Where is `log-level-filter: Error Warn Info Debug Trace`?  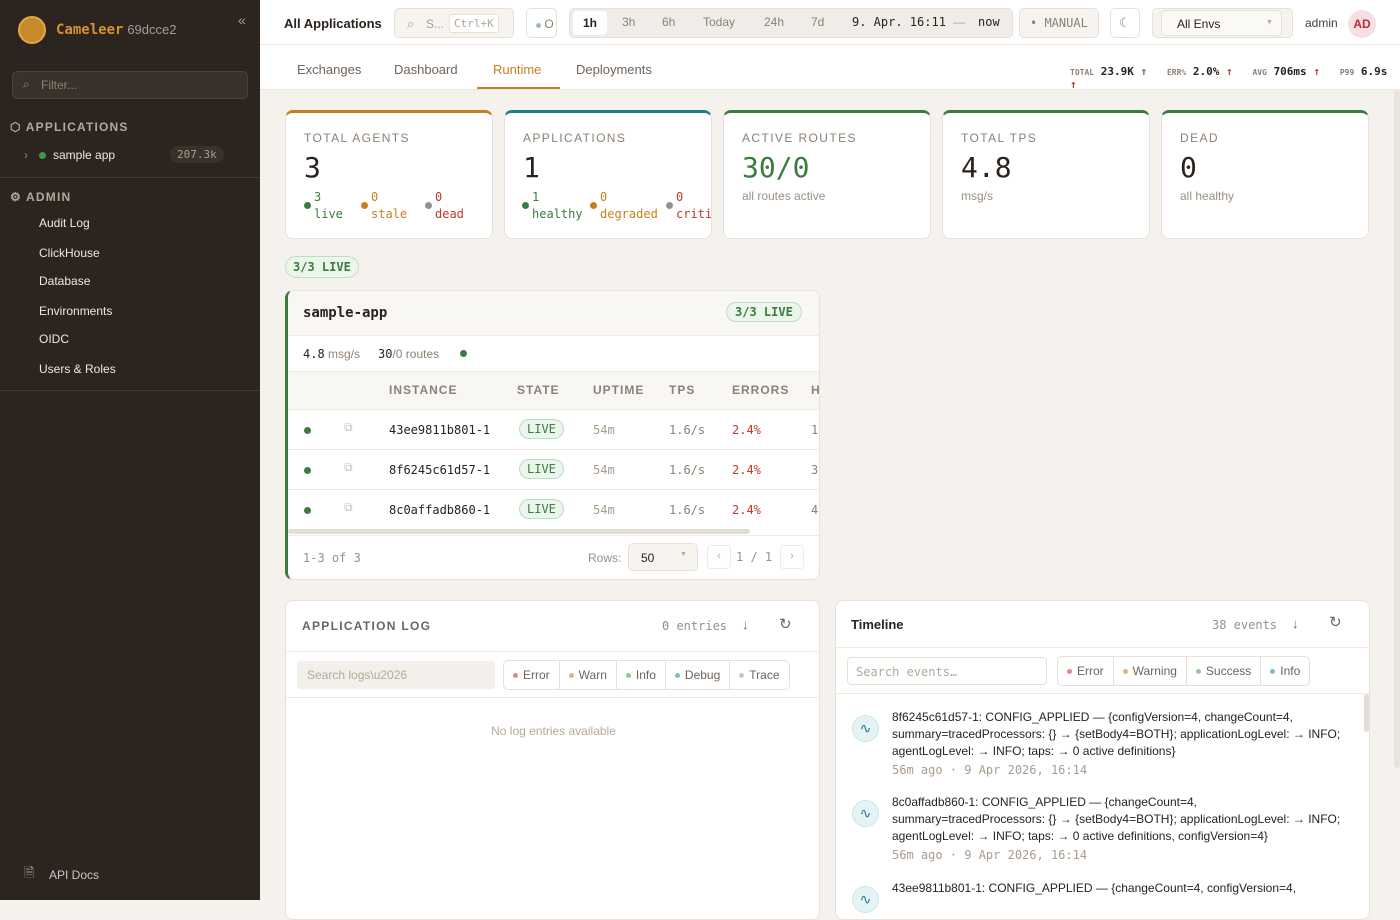 log-level-filter: Error Warn Info Debug Trace is located at coordinates (646, 675).